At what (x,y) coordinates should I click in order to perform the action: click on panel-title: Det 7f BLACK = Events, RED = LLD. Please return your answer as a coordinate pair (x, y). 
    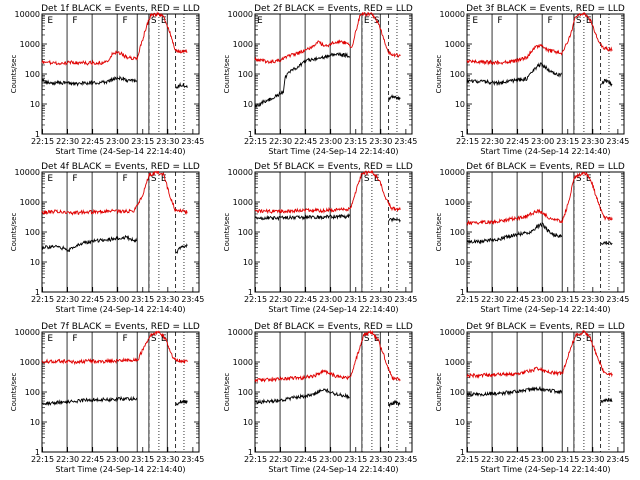
    Looking at the image, I should click on (120, 327).